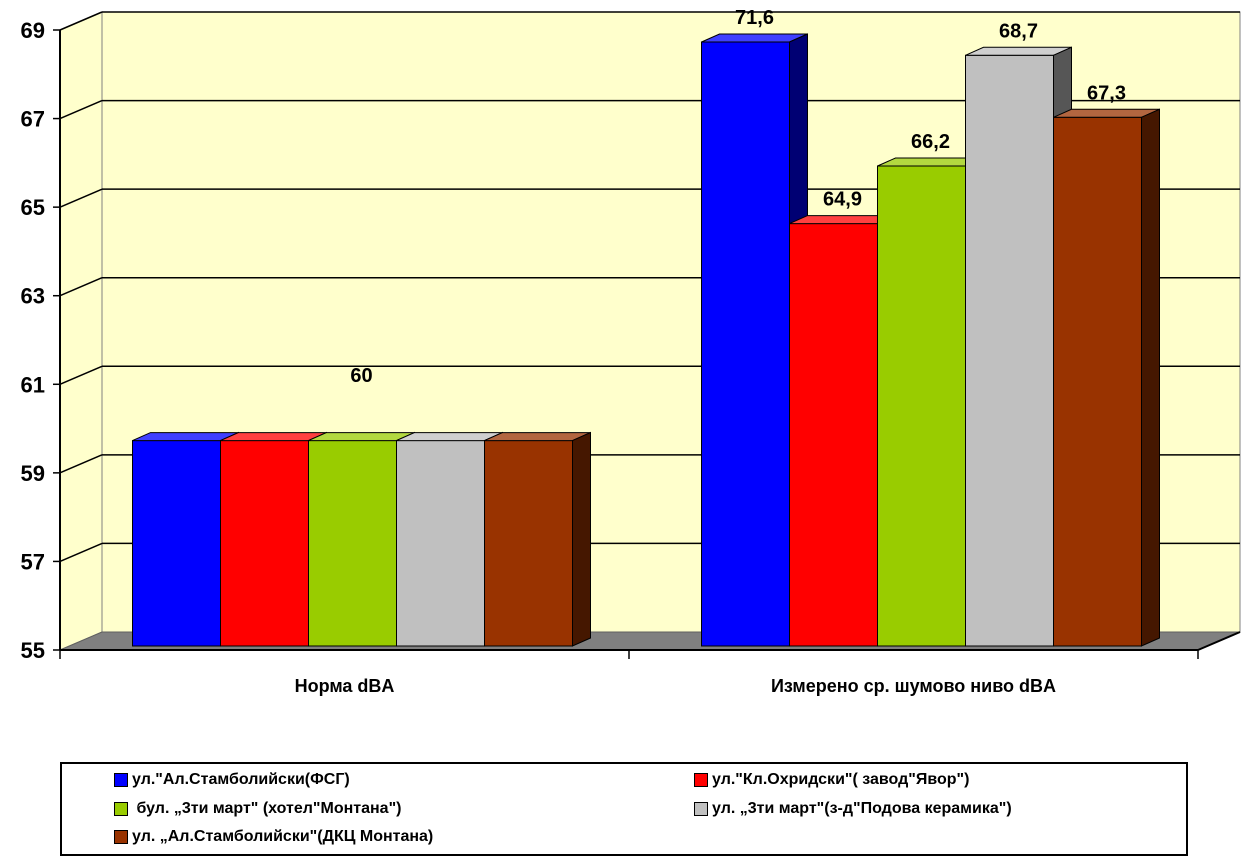 This screenshot has width=1241, height=863. I want to click on y-tick-label: 63, so click(33, 296).